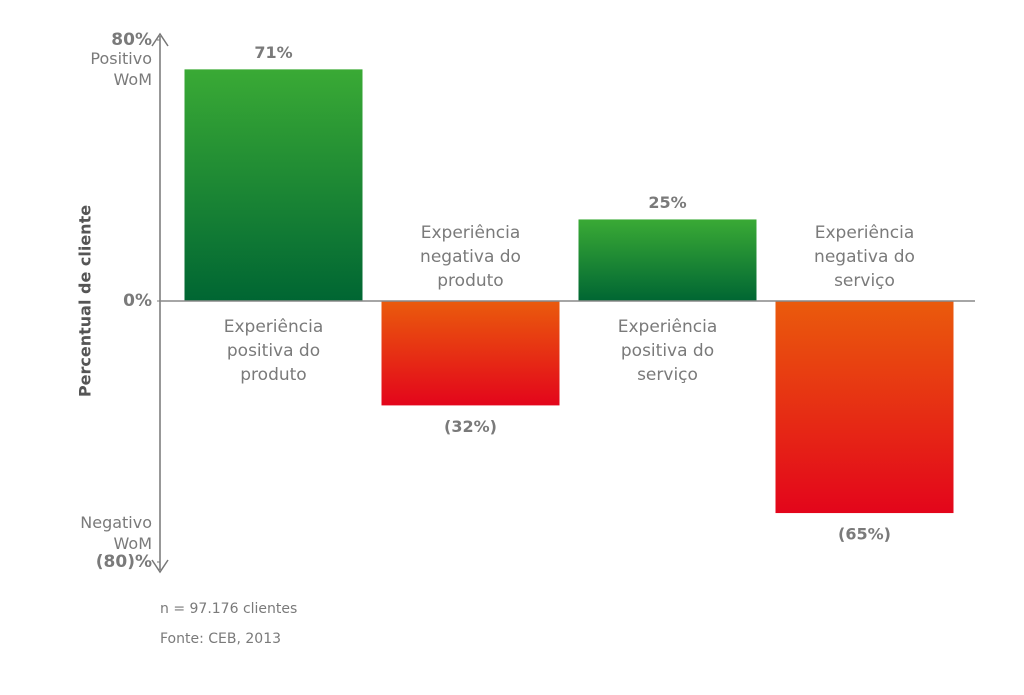 The height and width of the screenshot is (695, 1024). Describe the element at coordinates (124, 562) in the screenshot. I see `y-tick-label: (80)%` at that location.